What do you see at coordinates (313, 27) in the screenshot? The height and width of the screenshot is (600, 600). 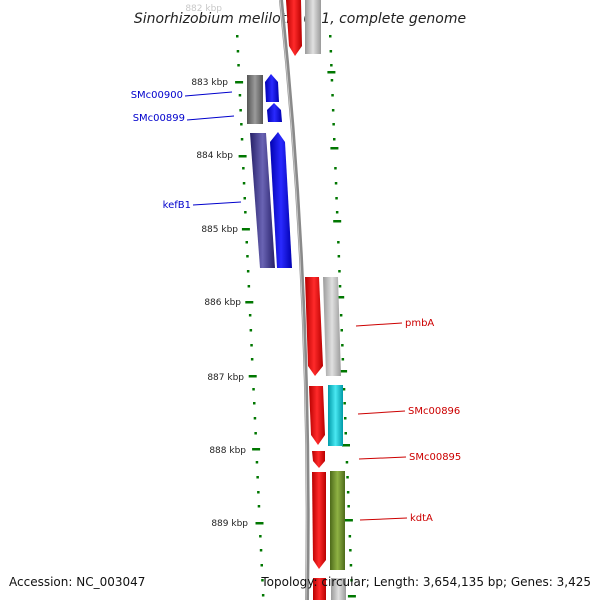 I see `gene-cds-top` at bounding box center [313, 27].